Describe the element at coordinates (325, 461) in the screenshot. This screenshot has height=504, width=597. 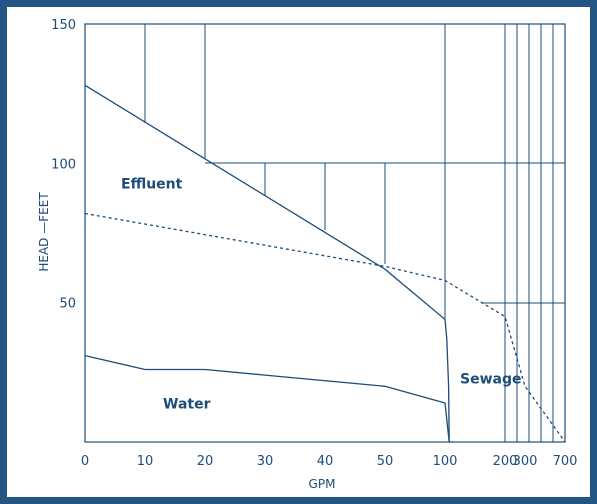
I see `x-tick-label: 40` at that location.